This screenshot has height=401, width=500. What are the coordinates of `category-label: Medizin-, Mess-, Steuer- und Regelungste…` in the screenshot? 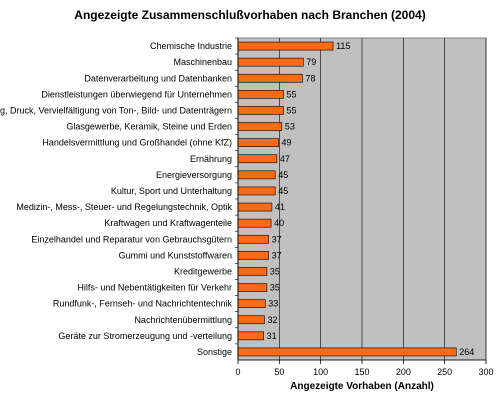 It's located at (124, 207).